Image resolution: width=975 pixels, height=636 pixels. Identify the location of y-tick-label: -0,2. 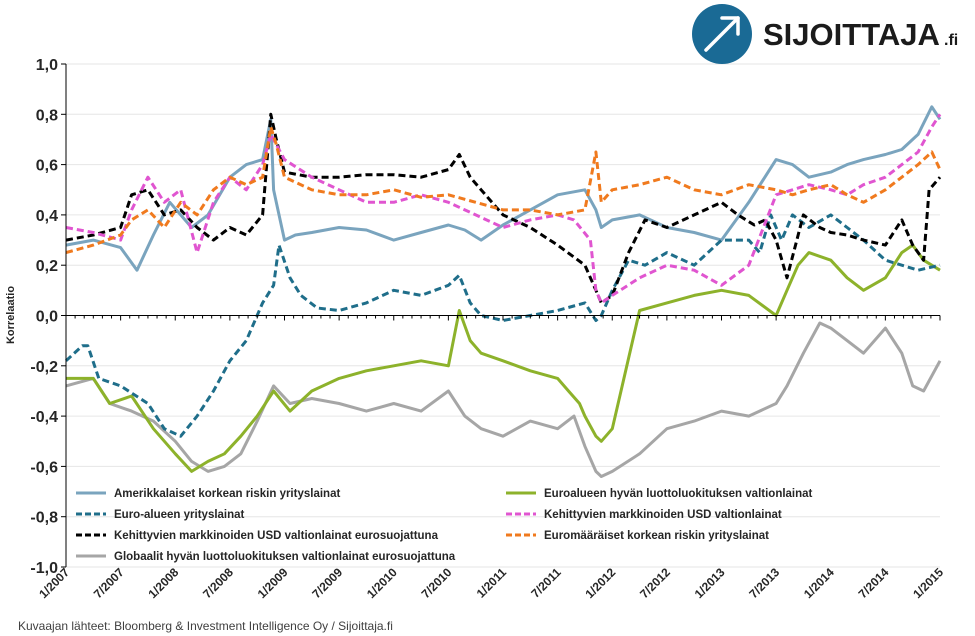
(44, 367).